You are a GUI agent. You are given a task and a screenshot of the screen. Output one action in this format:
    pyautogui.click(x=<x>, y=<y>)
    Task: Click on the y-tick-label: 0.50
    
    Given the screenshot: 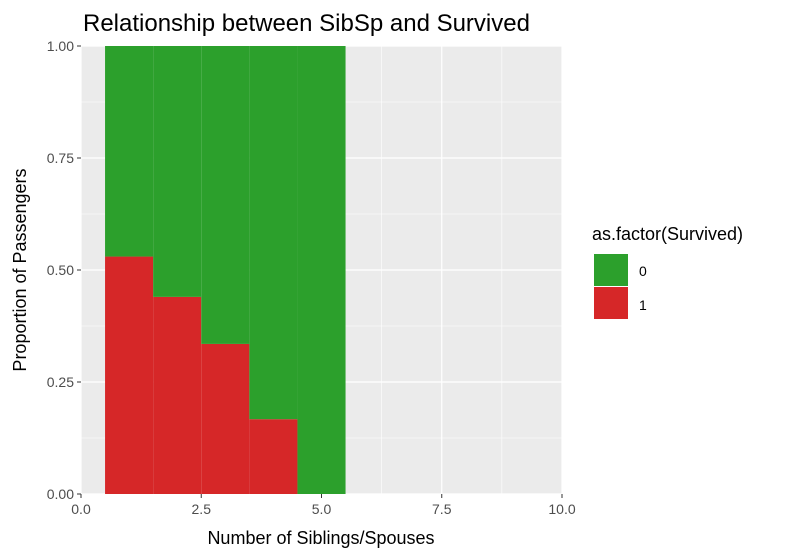 What is the action you would take?
    pyautogui.click(x=60, y=270)
    